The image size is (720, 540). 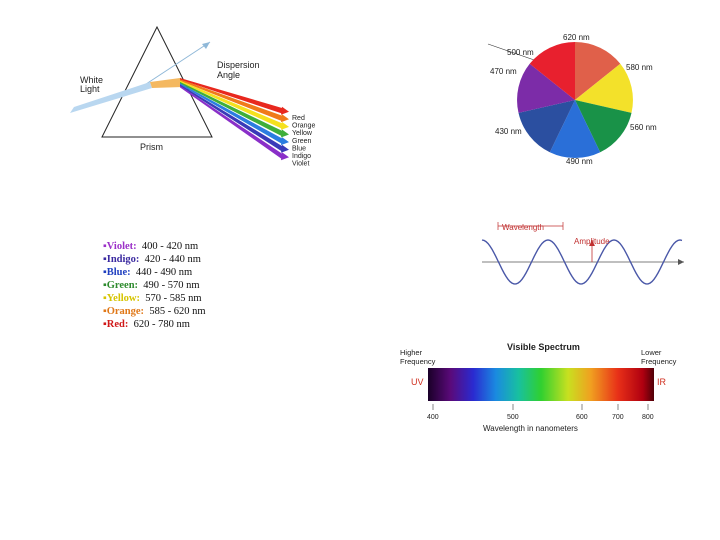 What do you see at coordinates (298, 118) in the screenshot?
I see `band-label: Red` at bounding box center [298, 118].